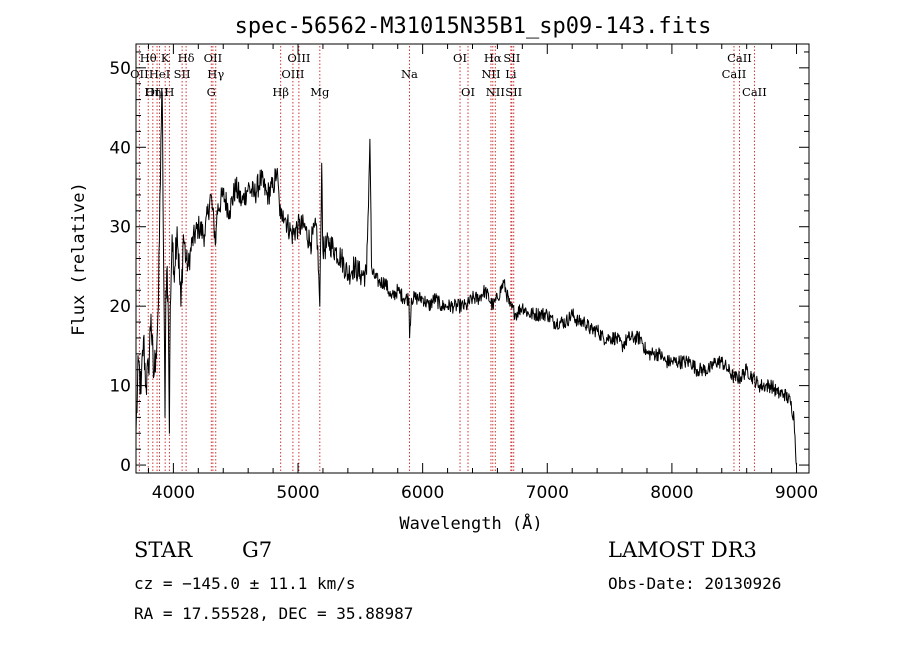 This screenshot has width=900, height=649. Describe the element at coordinates (495, 92) in the screenshot. I see `line-label-21: NII` at that location.